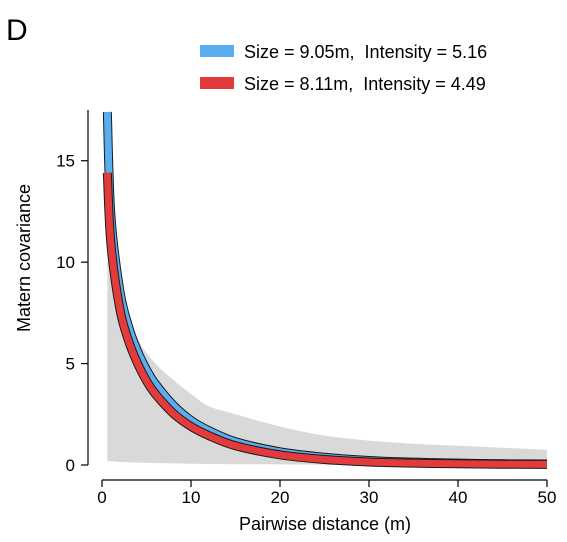 The height and width of the screenshot is (542, 567). I want to click on y-tick-label: 5, so click(70, 364).